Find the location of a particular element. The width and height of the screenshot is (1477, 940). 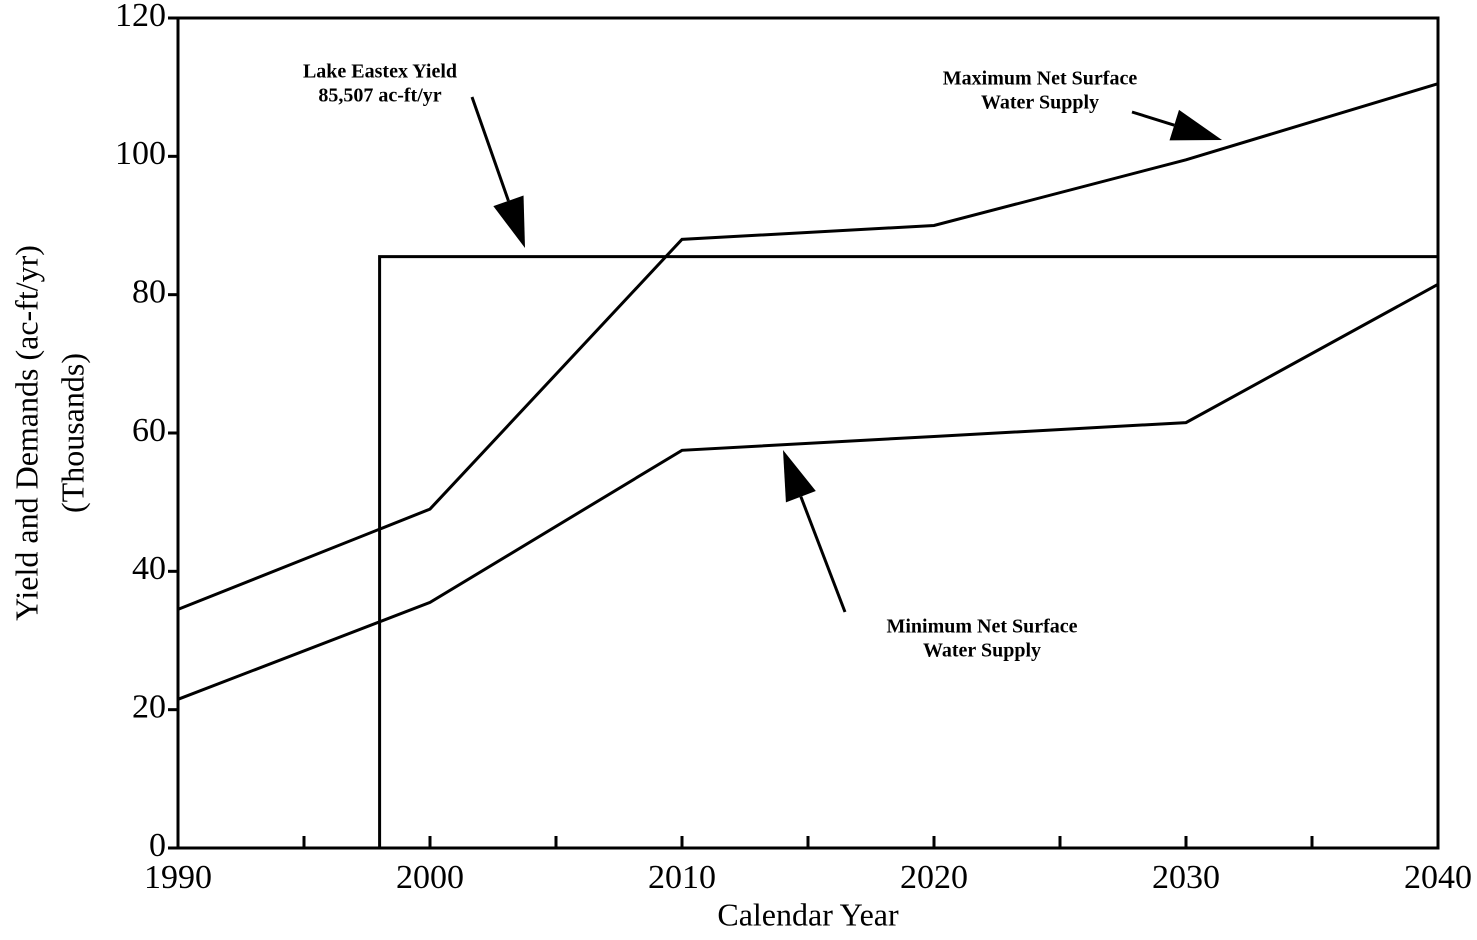

y-tick-label: 40 is located at coordinates (149, 568).